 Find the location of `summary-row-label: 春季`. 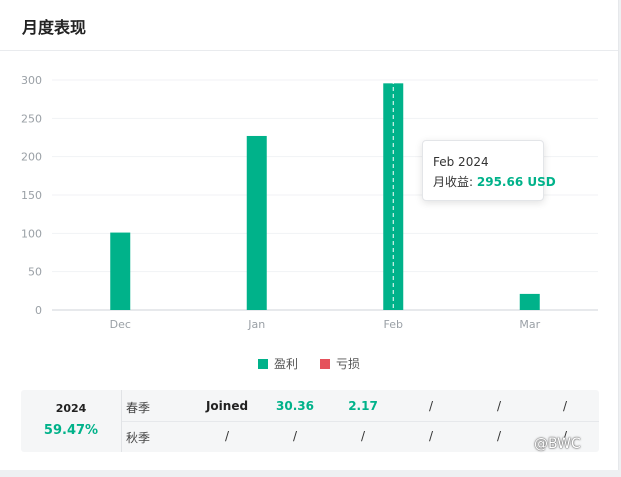

summary-row-label: 春季 is located at coordinates (138, 408).